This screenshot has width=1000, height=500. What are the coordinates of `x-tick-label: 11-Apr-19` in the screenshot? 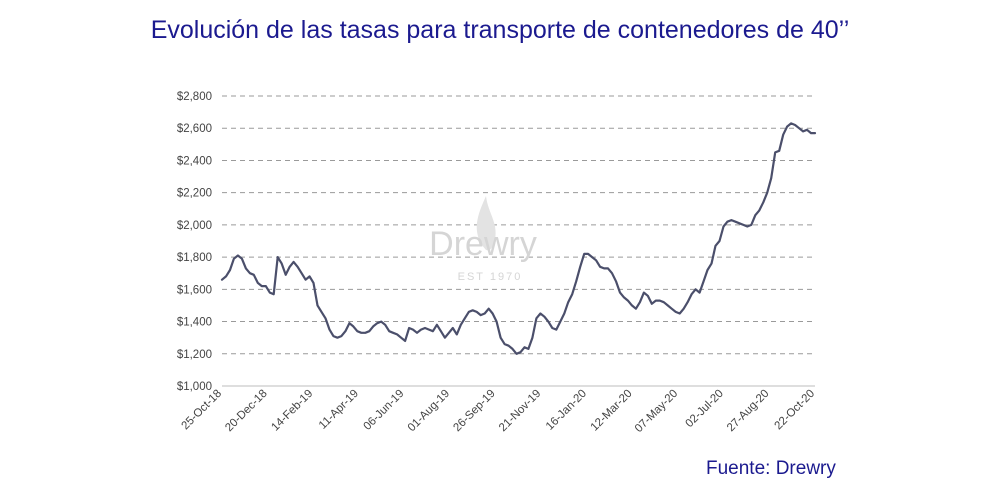 It's located at (339, 410).